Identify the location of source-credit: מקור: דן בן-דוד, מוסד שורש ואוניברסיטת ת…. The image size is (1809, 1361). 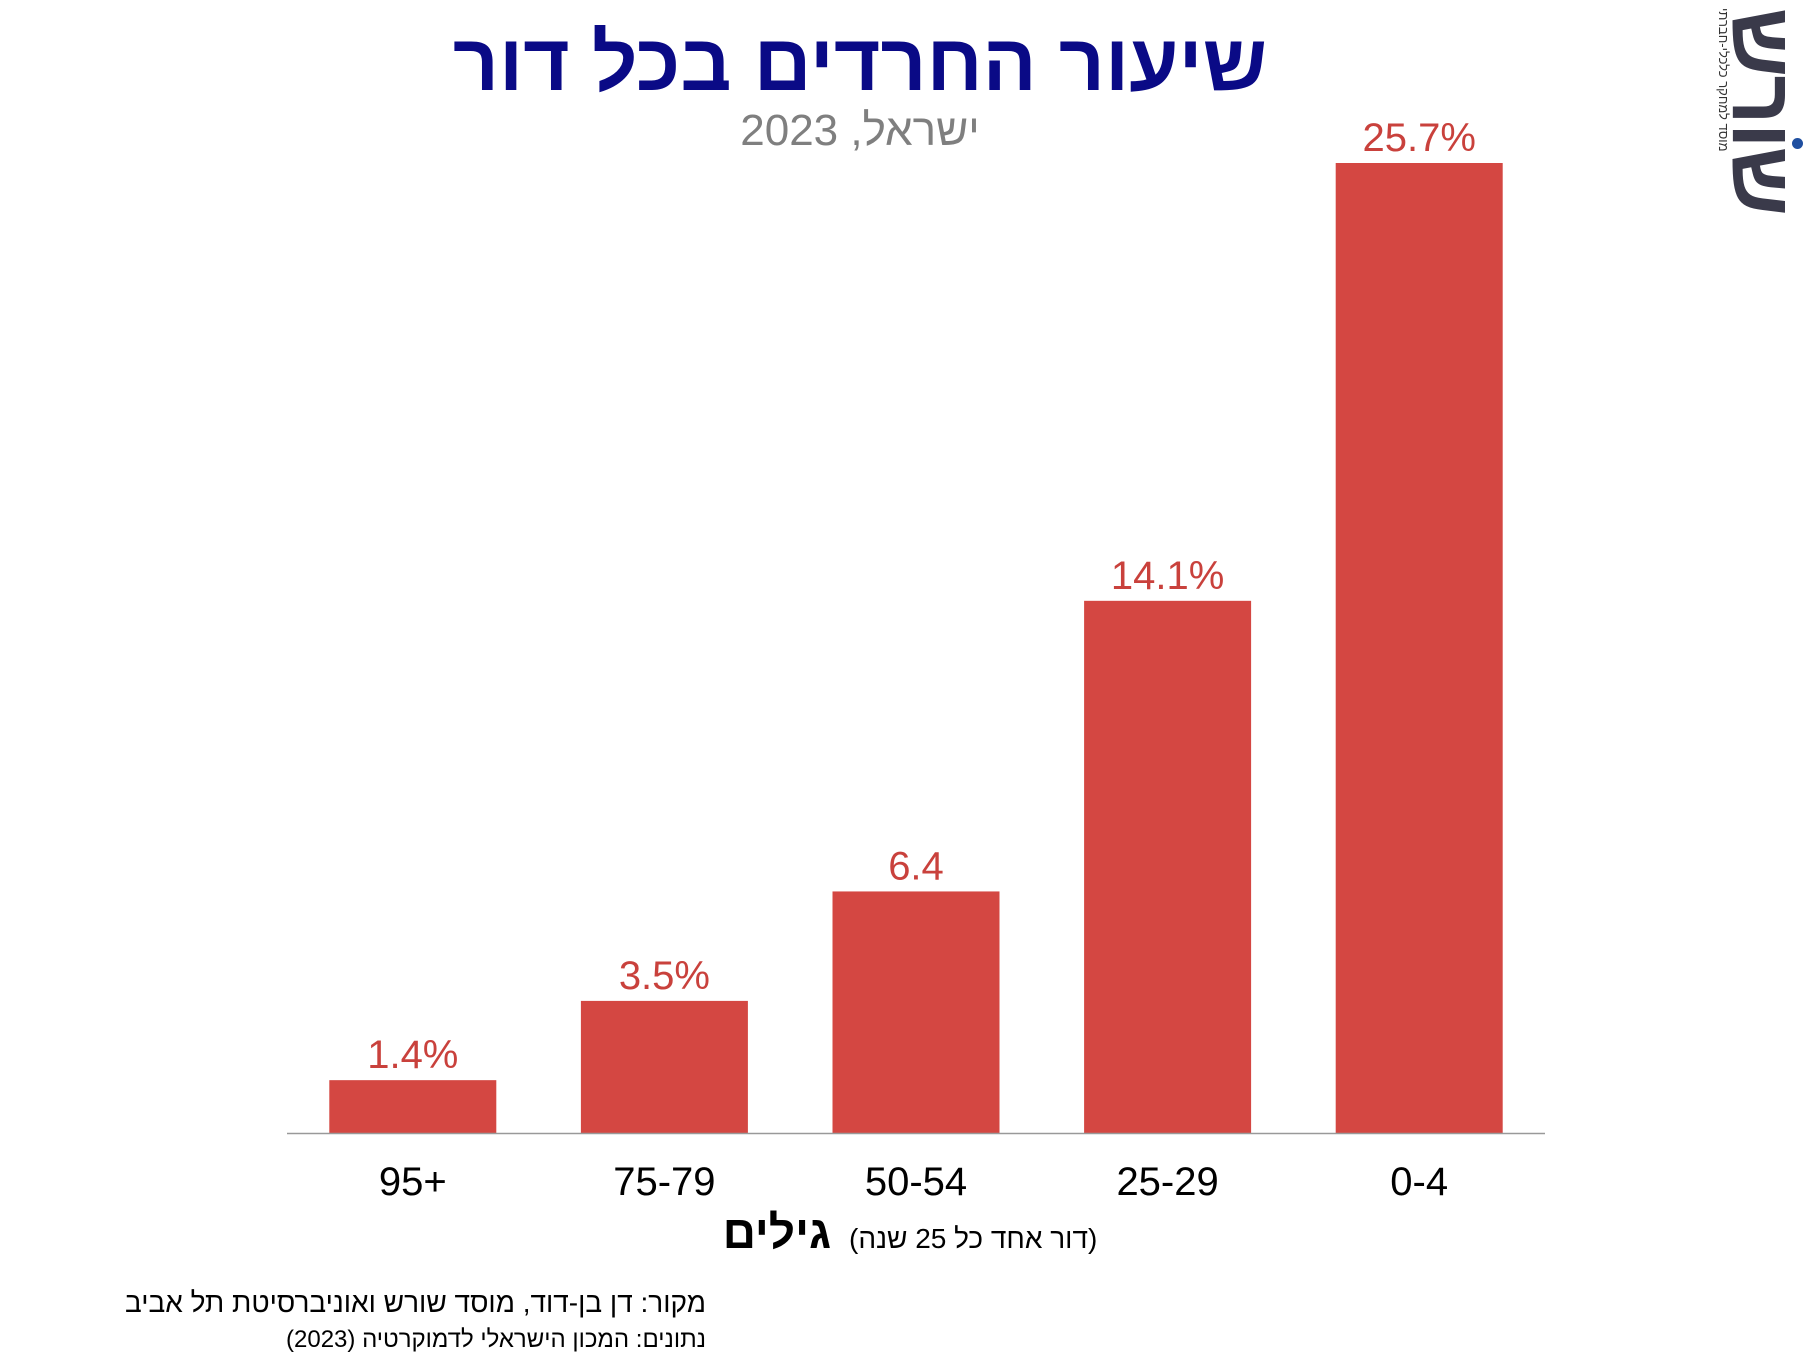
(415, 1302).